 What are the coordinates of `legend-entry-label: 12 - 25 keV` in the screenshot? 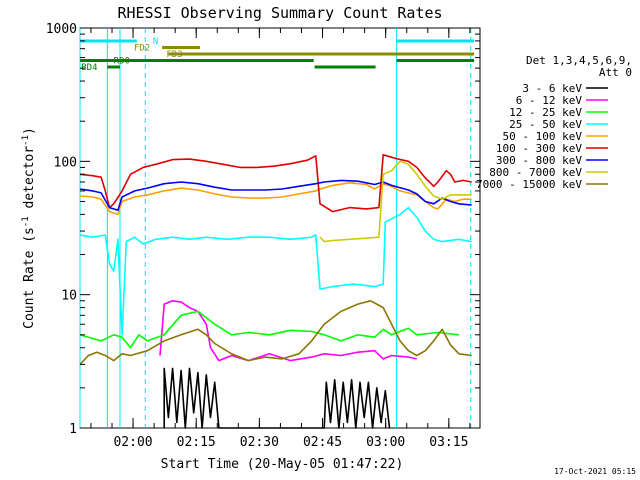 It's located at (545, 112).